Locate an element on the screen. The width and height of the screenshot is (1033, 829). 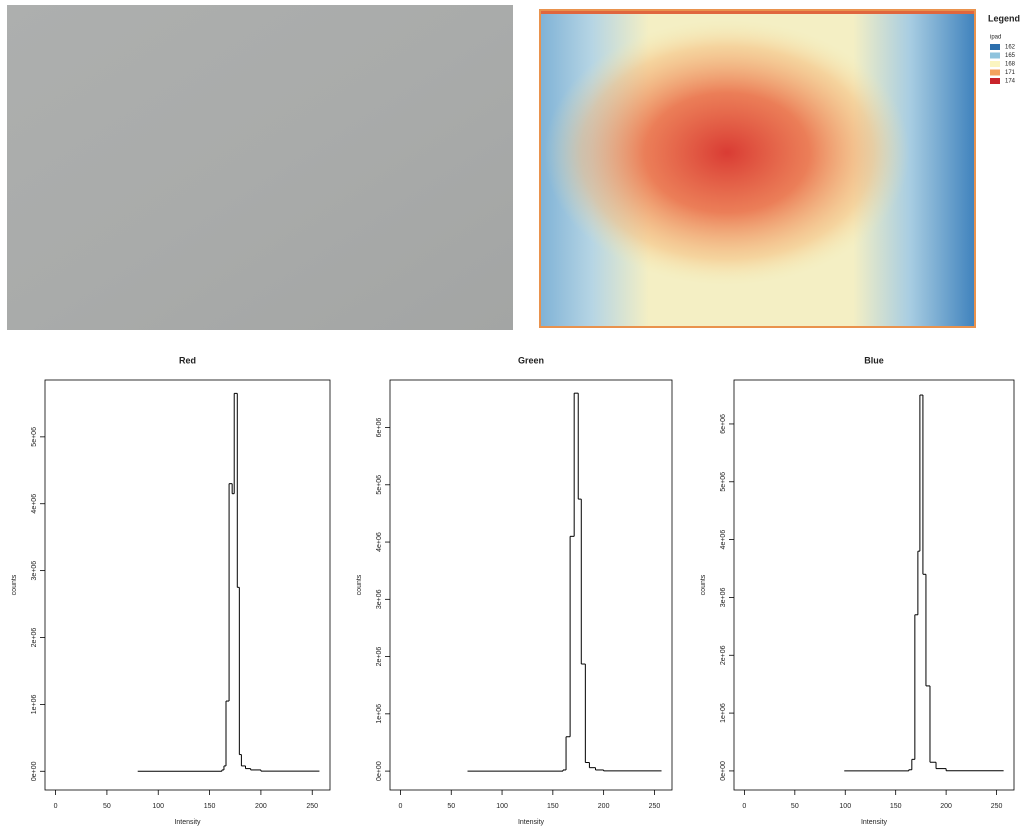
heatmap-edge is located at coordinates (757, 12).